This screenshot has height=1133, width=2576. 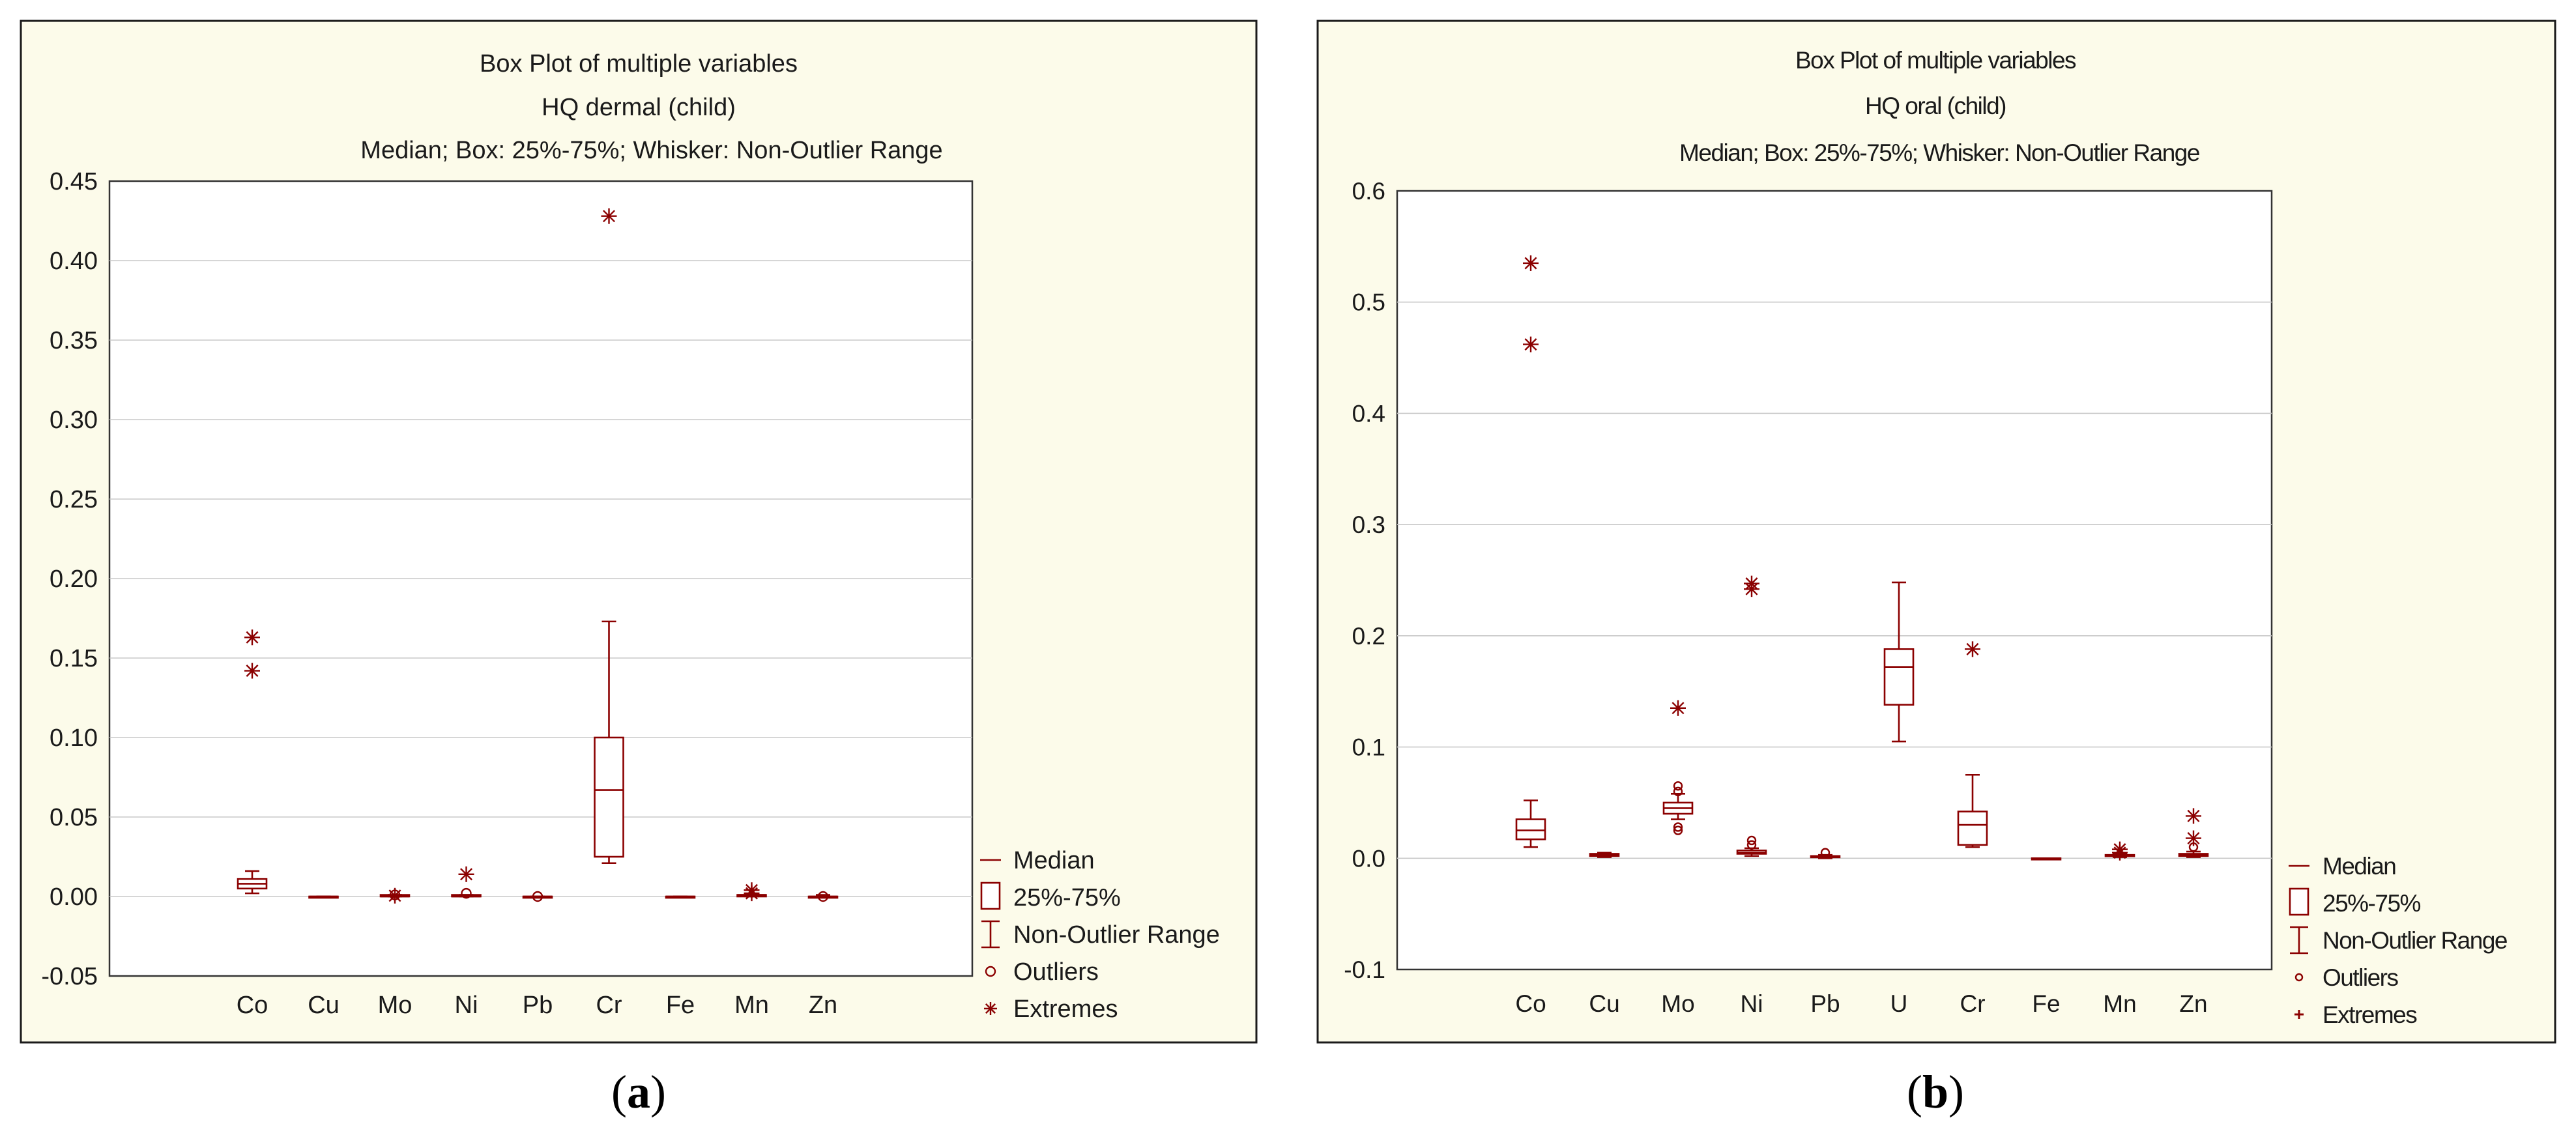 What do you see at coordinates (609, 1006) in the screenshot?
I see `x-tick-label: Cr` at bounding box center [609, 1006].